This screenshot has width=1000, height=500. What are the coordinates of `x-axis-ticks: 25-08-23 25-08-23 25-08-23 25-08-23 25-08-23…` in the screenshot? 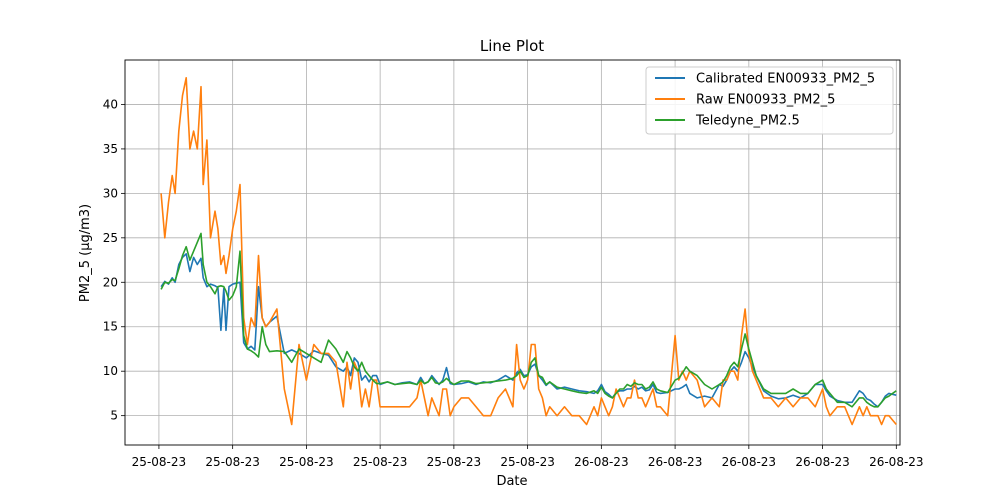 It's located at (528, 457).